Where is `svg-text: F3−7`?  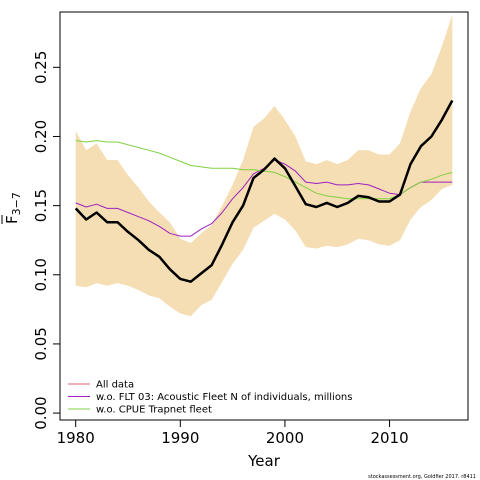 svg-text: F3−7 is located at coordinates (13, 208).